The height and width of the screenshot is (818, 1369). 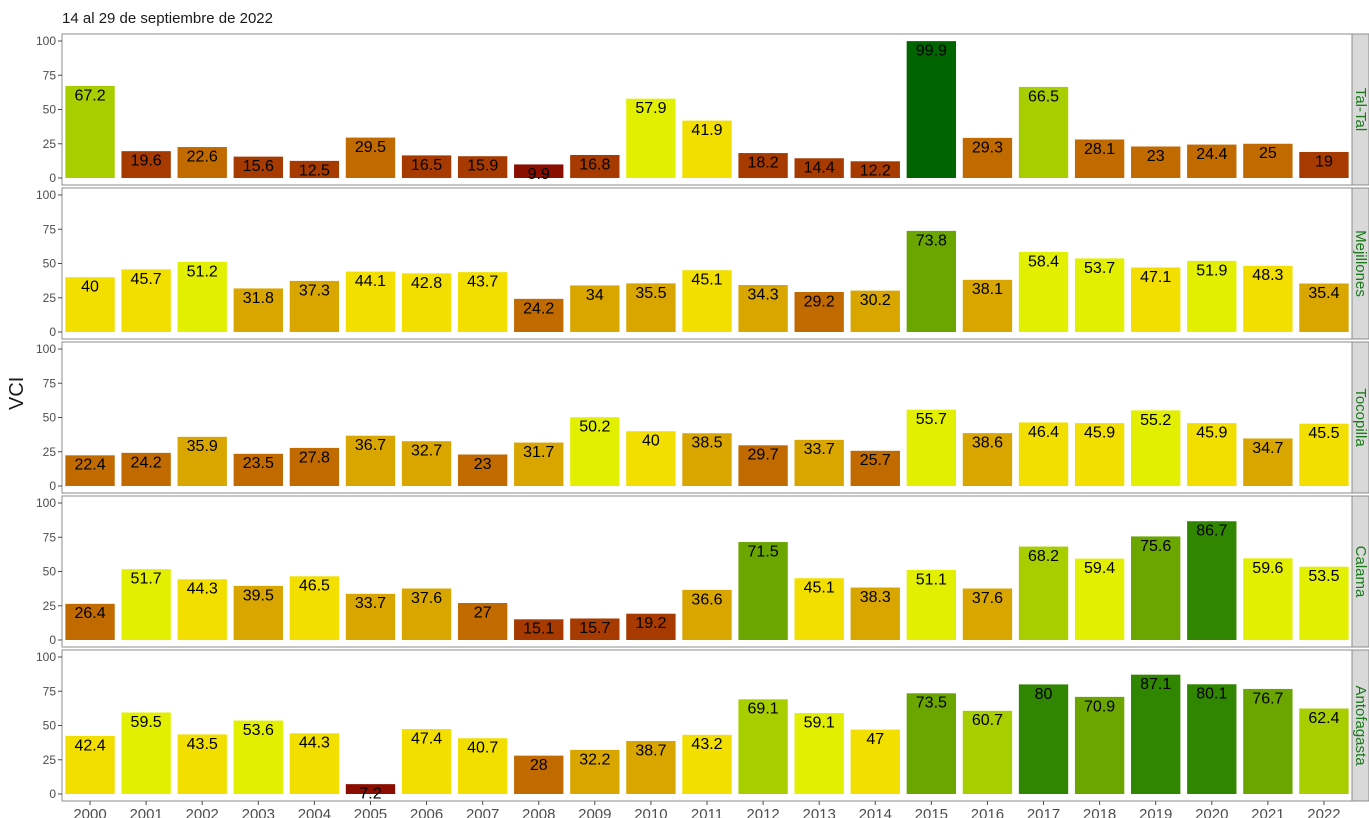 I want to click on facet-label: Tocopilla, so click(x=1360, y=417).